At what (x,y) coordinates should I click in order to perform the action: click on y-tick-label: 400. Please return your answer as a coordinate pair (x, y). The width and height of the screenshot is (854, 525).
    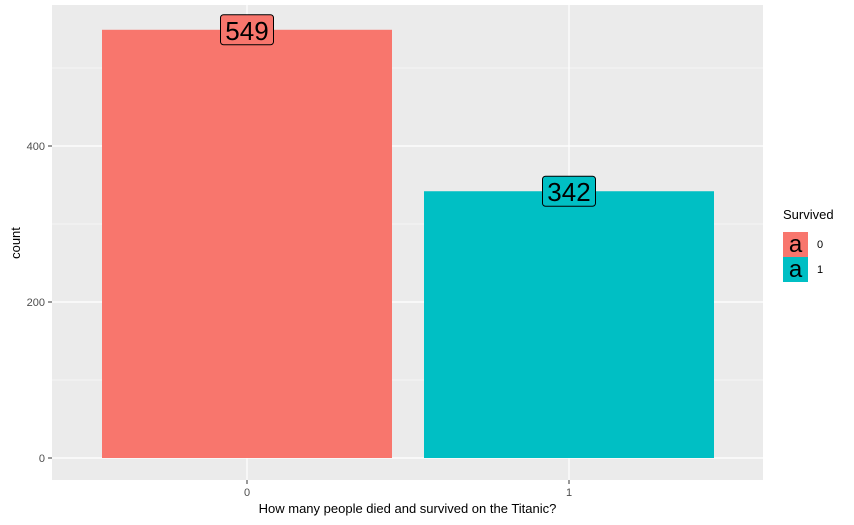
    Looking at the image, I should click on (36, 147).